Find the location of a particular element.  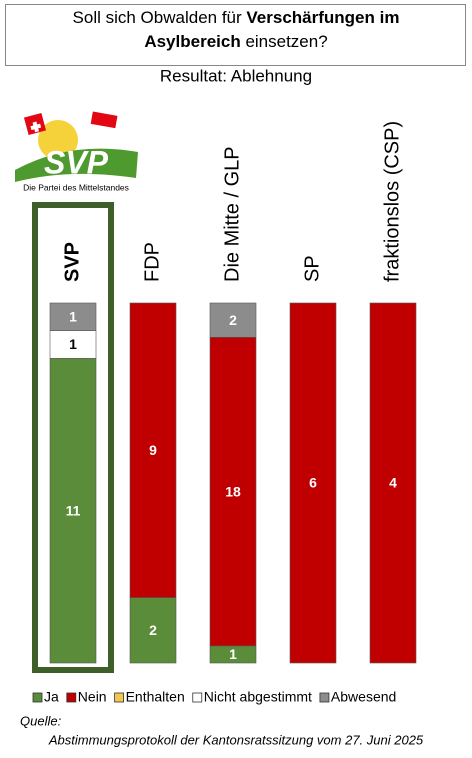

legend-label: Abwesend is located at coordinates (363, 697).